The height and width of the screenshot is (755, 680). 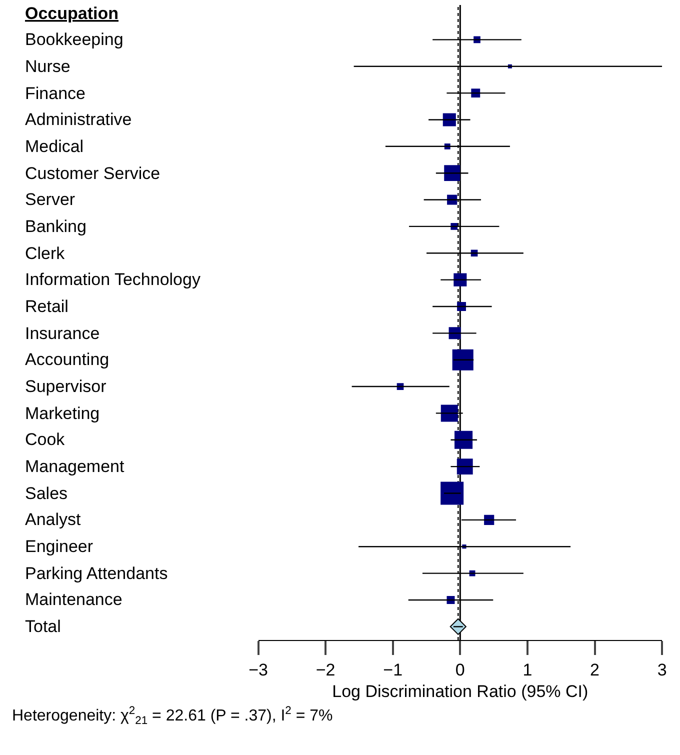 I want to click on y-tick-label: Information Technology, so click(x=113, y=279).